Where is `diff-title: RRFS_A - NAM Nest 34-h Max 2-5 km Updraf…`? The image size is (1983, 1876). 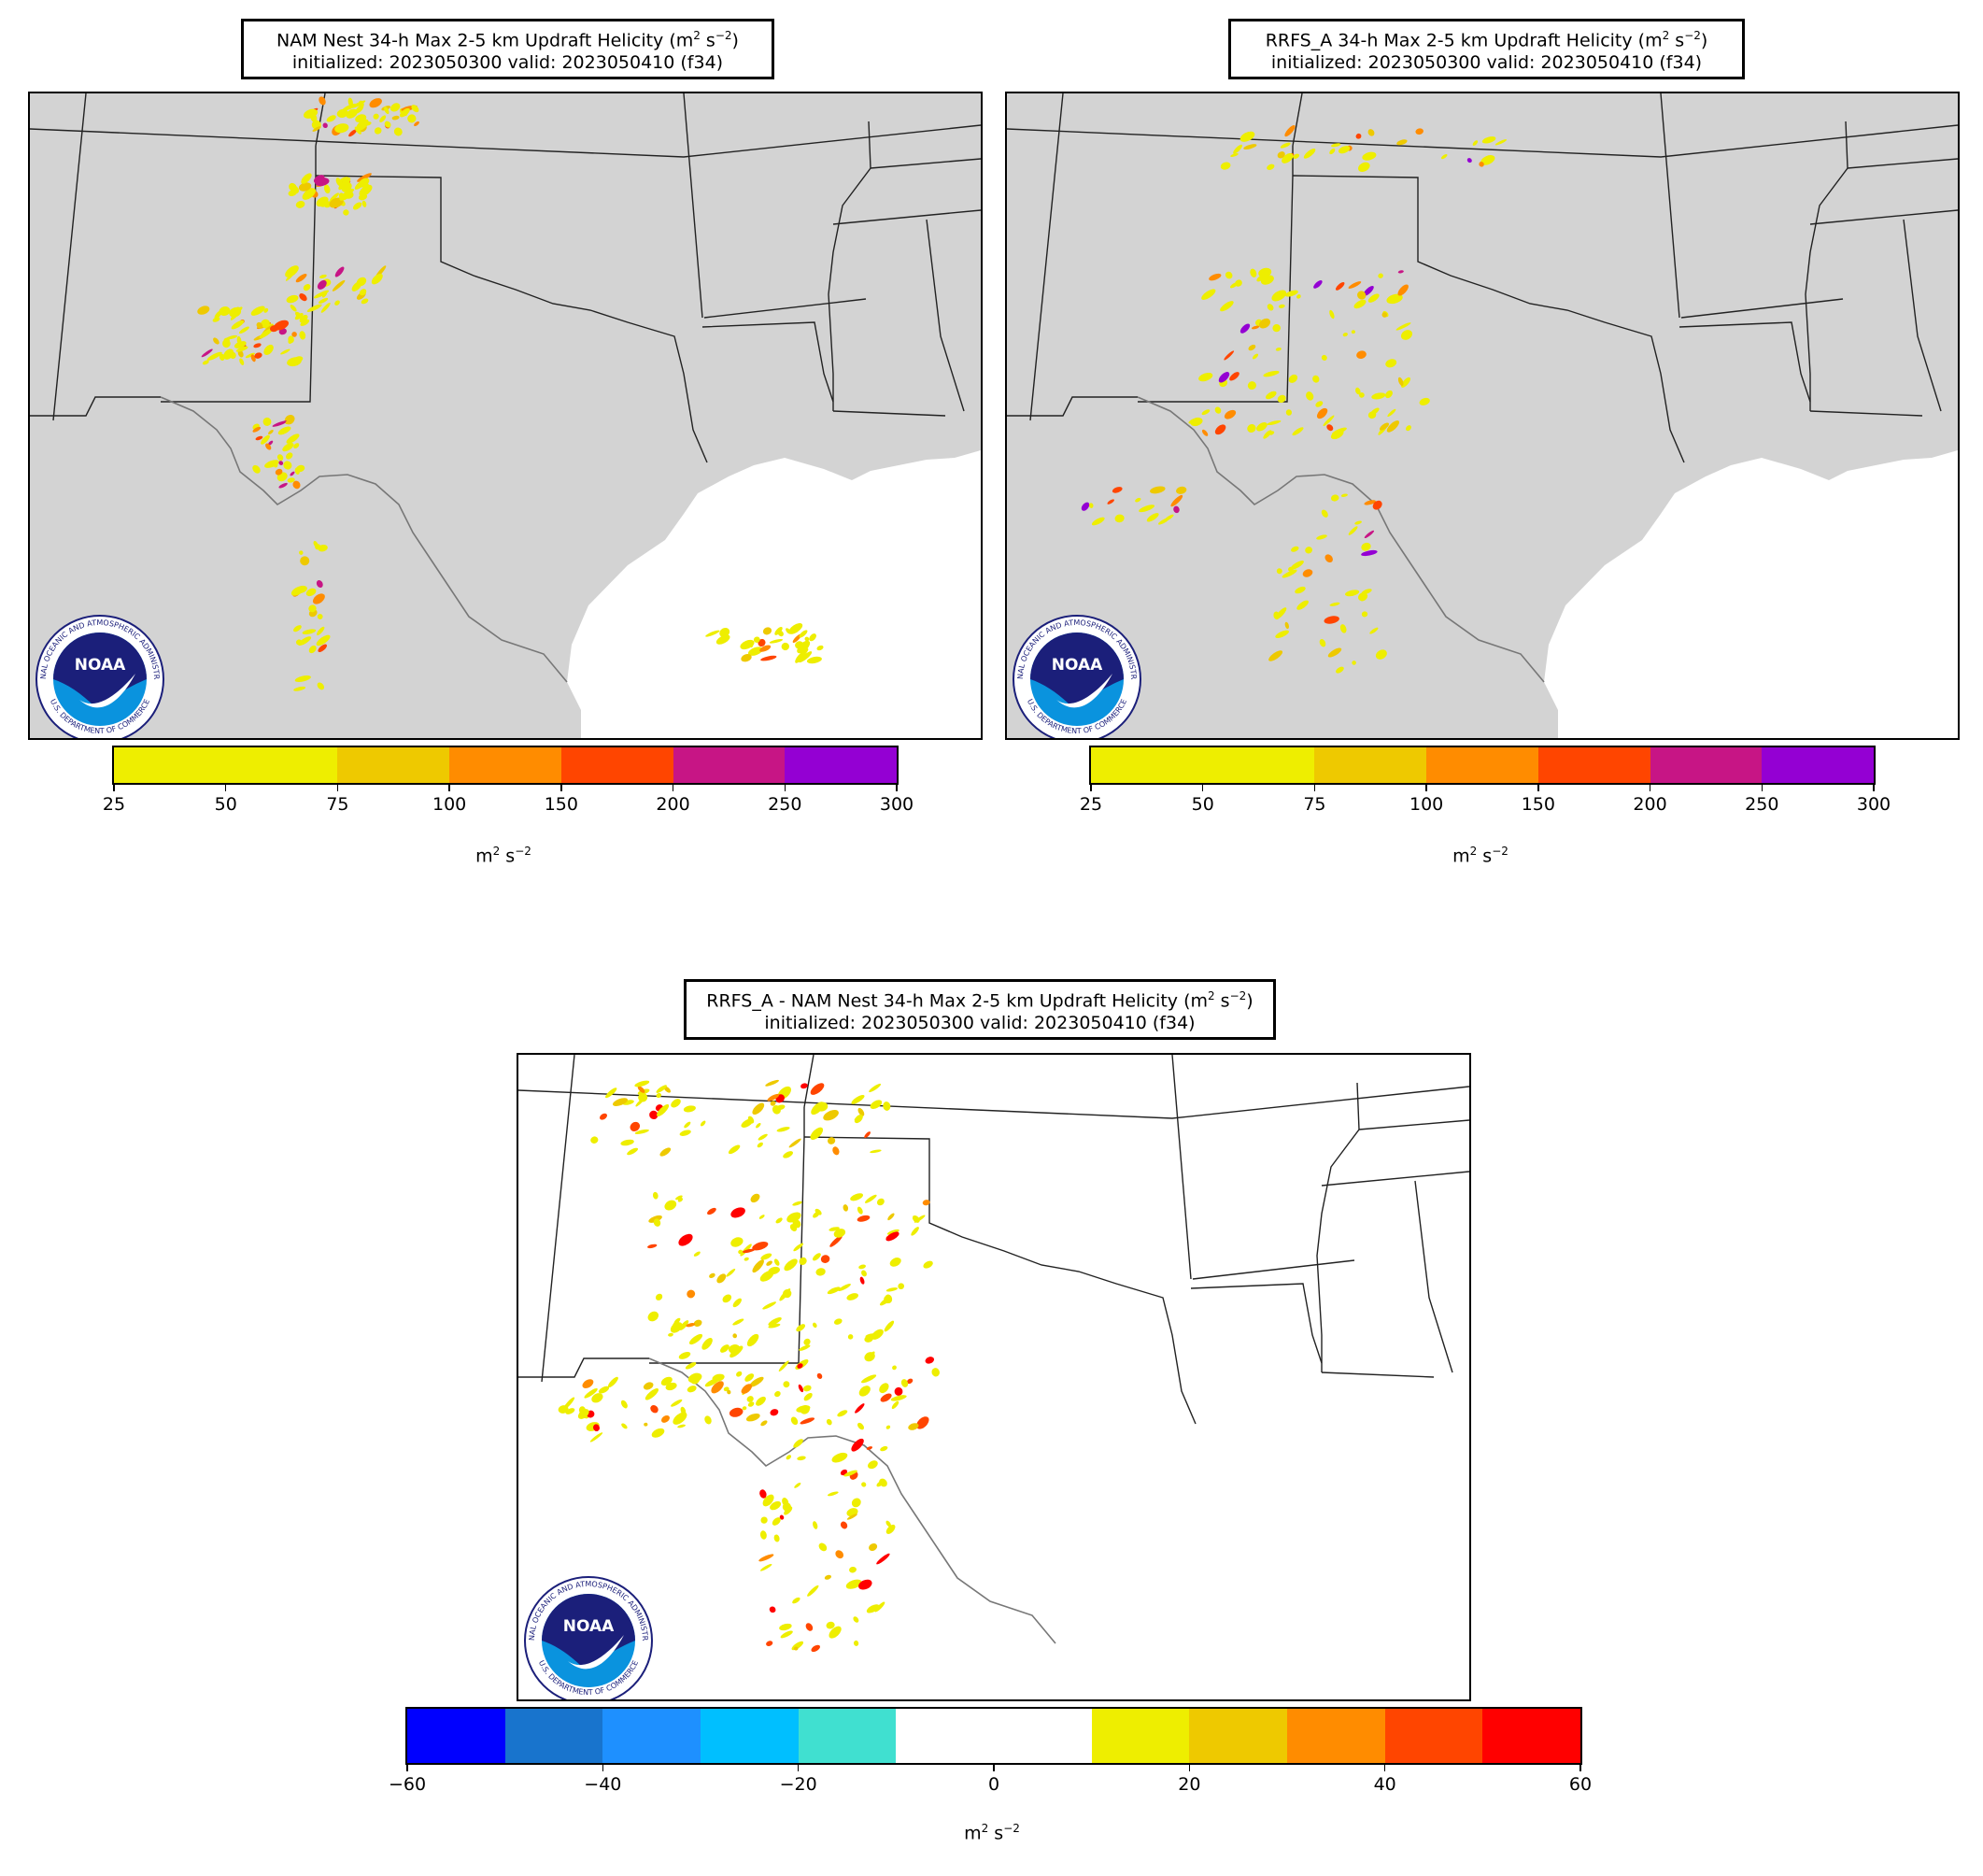
diff-title: RRFS_A - NAM Nest 34-h Max 2-5 km Updraf… is located at coordinates (980, 1010).